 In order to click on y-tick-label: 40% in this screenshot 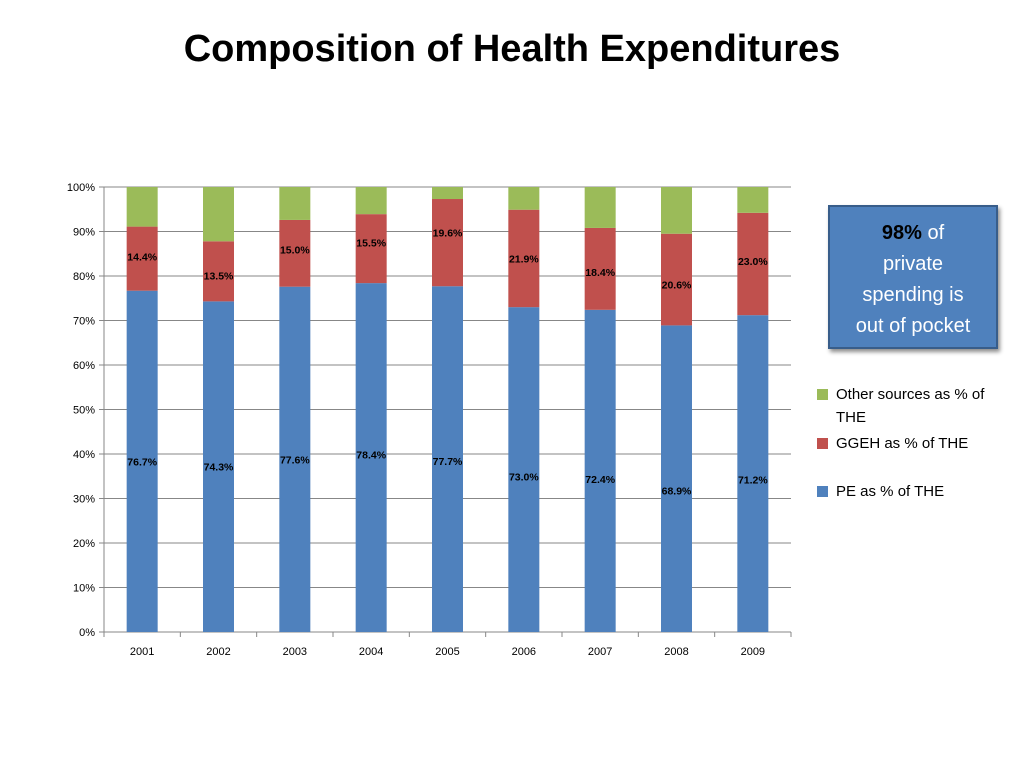, I will do `click(84, 455)`.